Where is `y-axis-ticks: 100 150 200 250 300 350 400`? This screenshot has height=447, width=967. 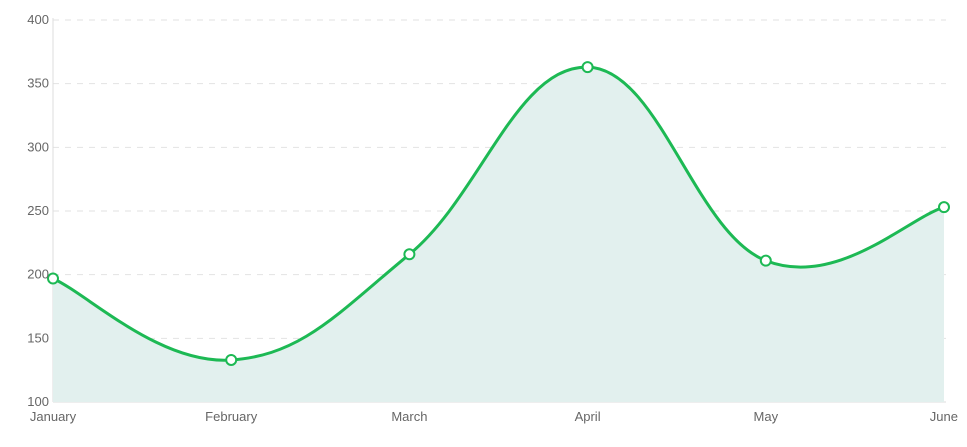 y-axis-ticks: 100 150 200 250 300 350 400 is located at coordinates (38, 210).